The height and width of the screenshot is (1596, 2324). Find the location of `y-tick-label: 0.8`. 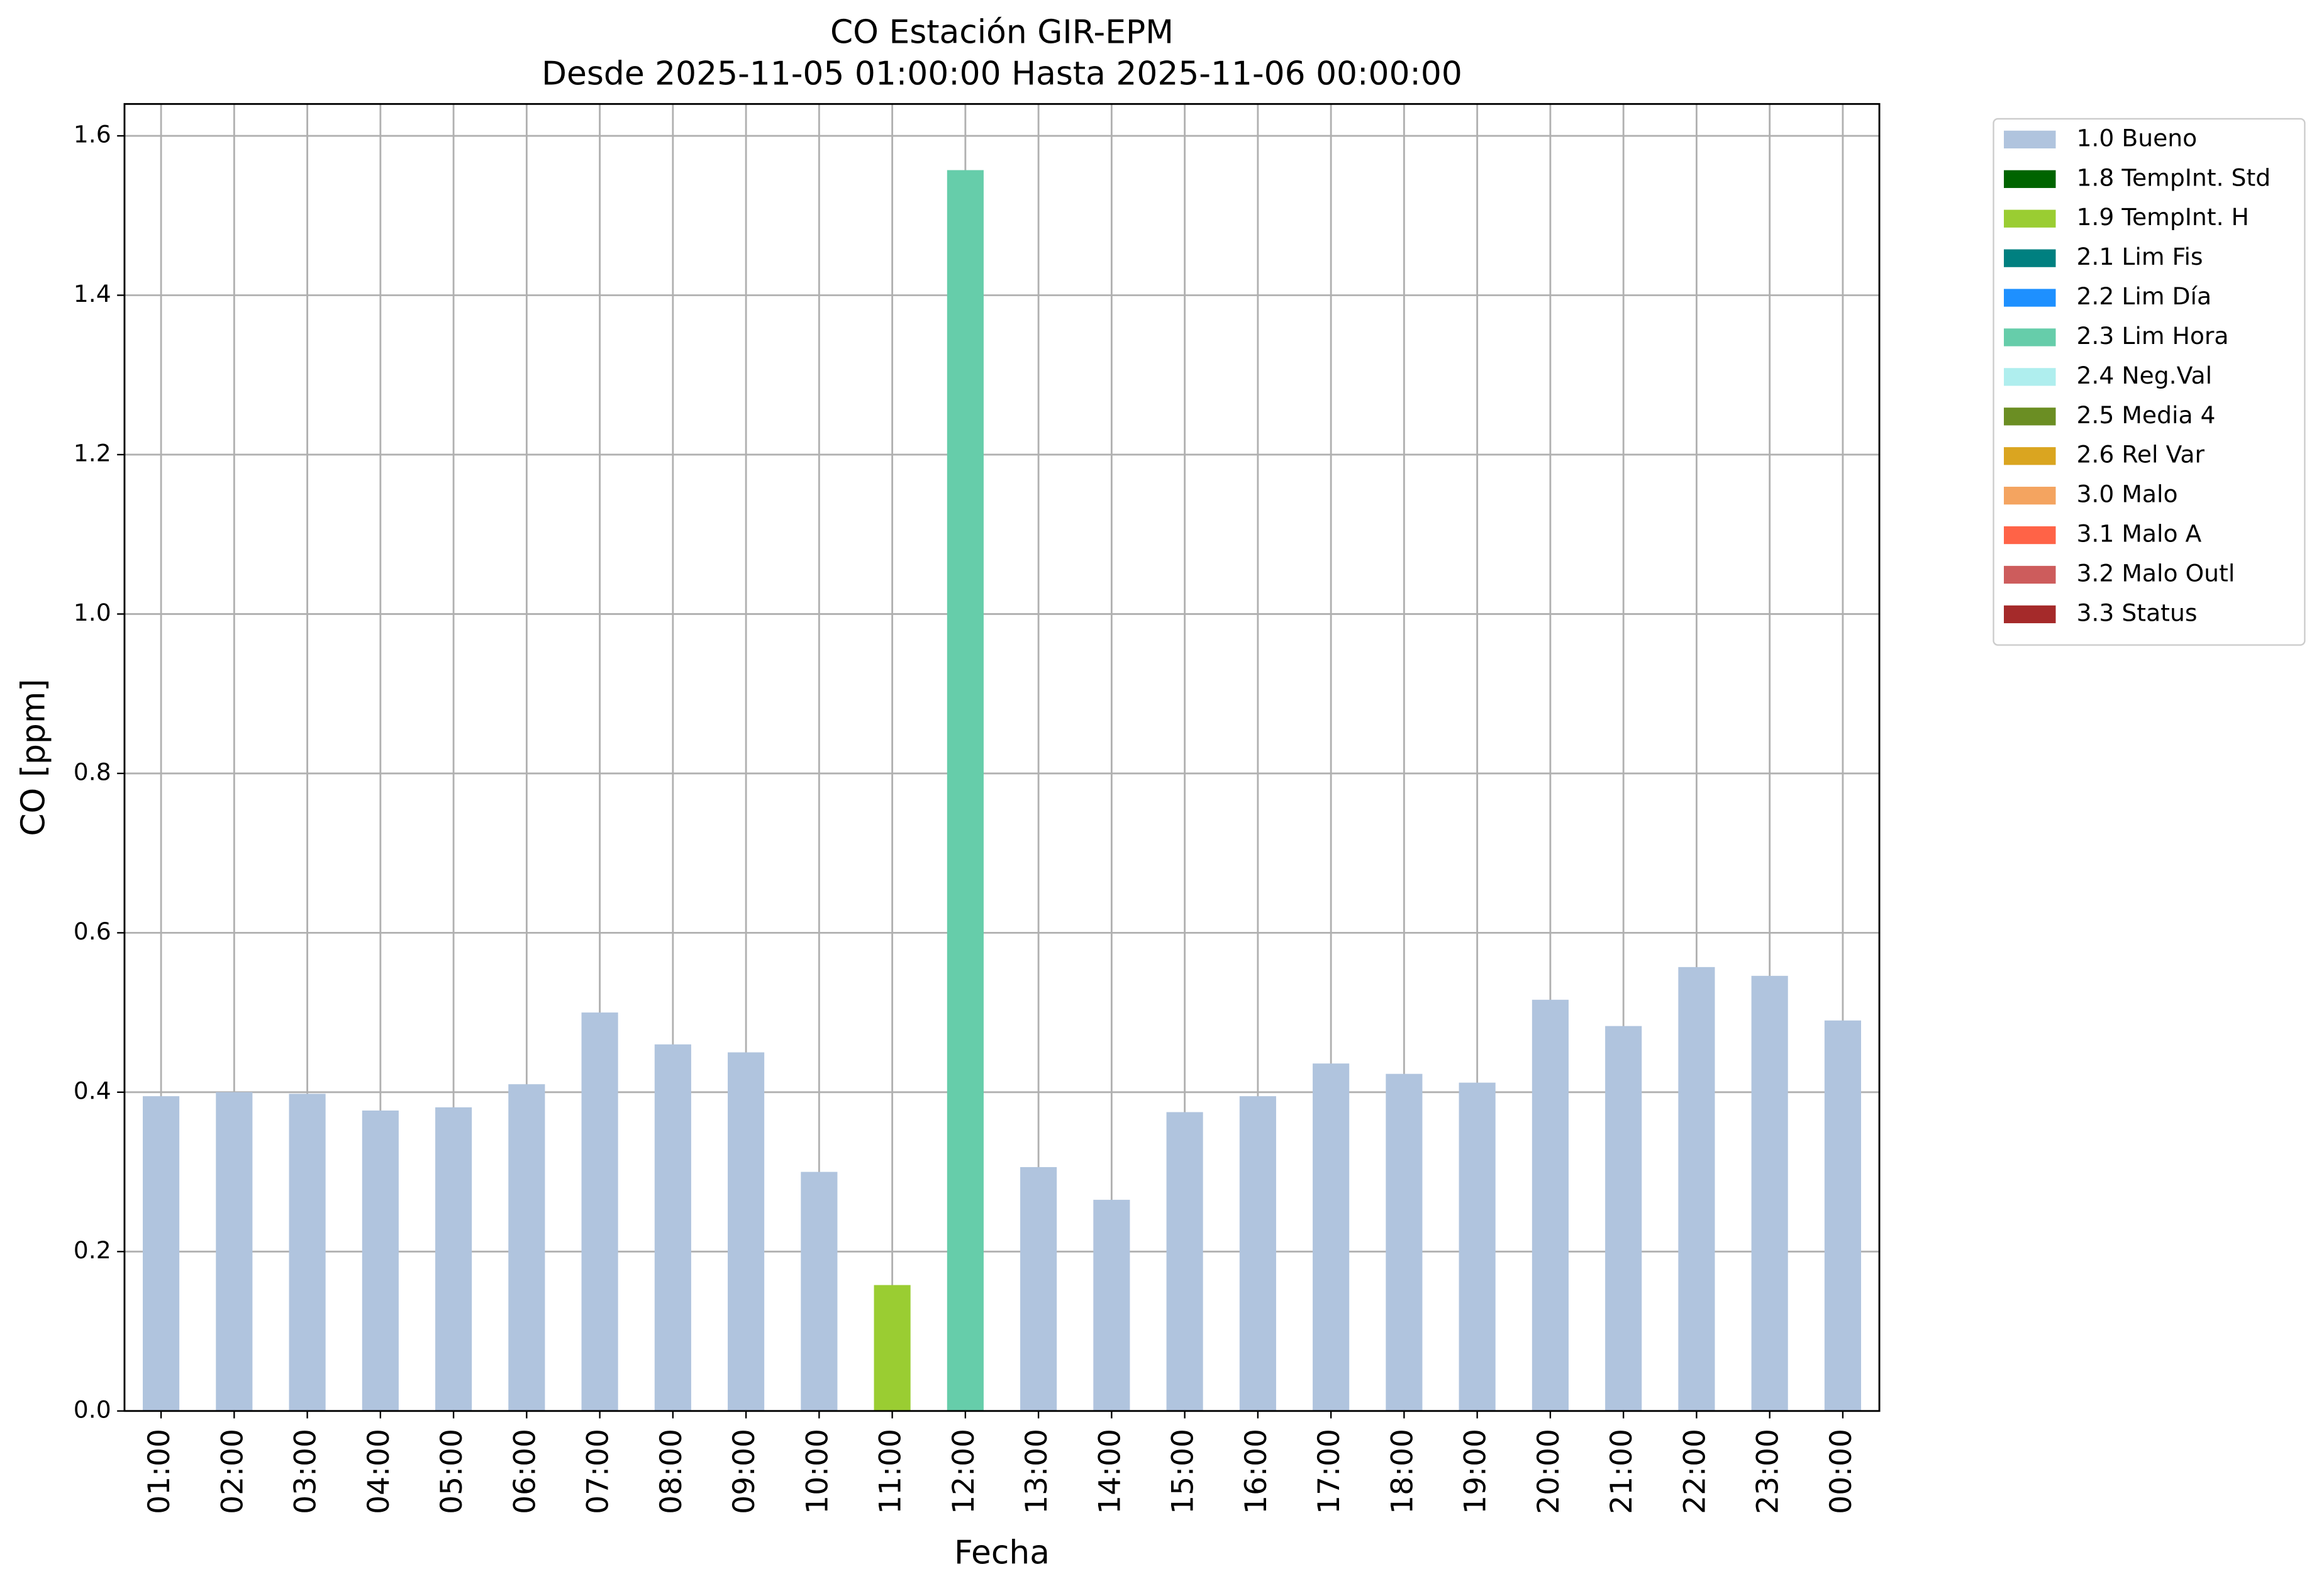

y-tick-label: 0.8 is located at coordinates (93, 771).